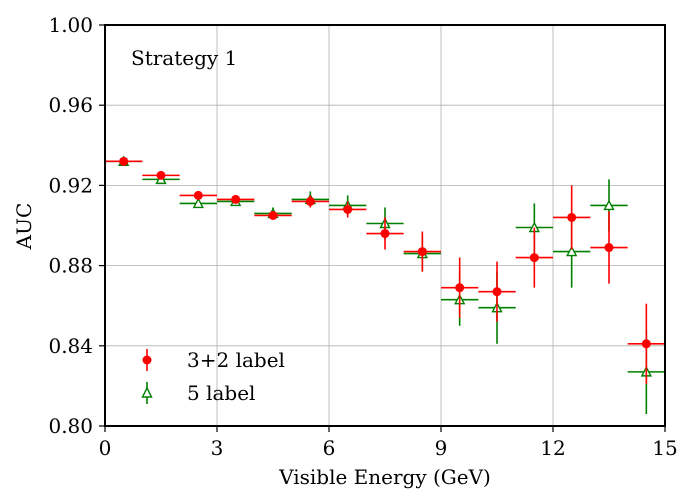  What do you see at coordinates (384, 477) in the screenshot?
I see `x-axis-title: Visible Energy (GeV)` at bounding box center [384, 477].